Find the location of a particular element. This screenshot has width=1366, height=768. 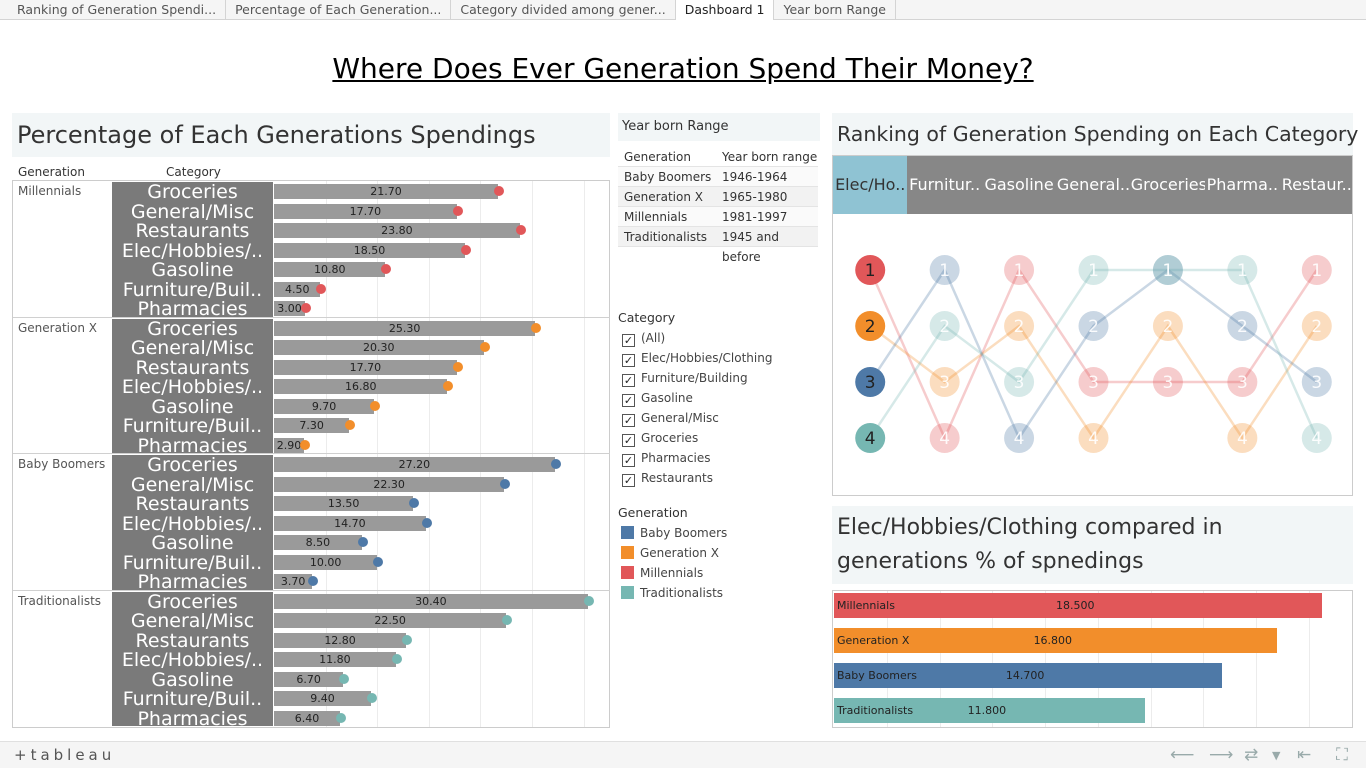

ranking-column-header: Restaur.. is located at coordinates (1316, 184).